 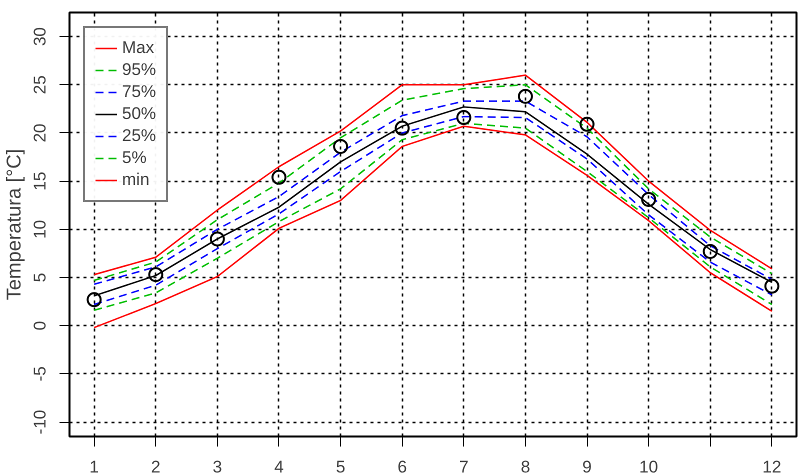 I want to click on legend-label: 75%, so click(x=139, y=92).